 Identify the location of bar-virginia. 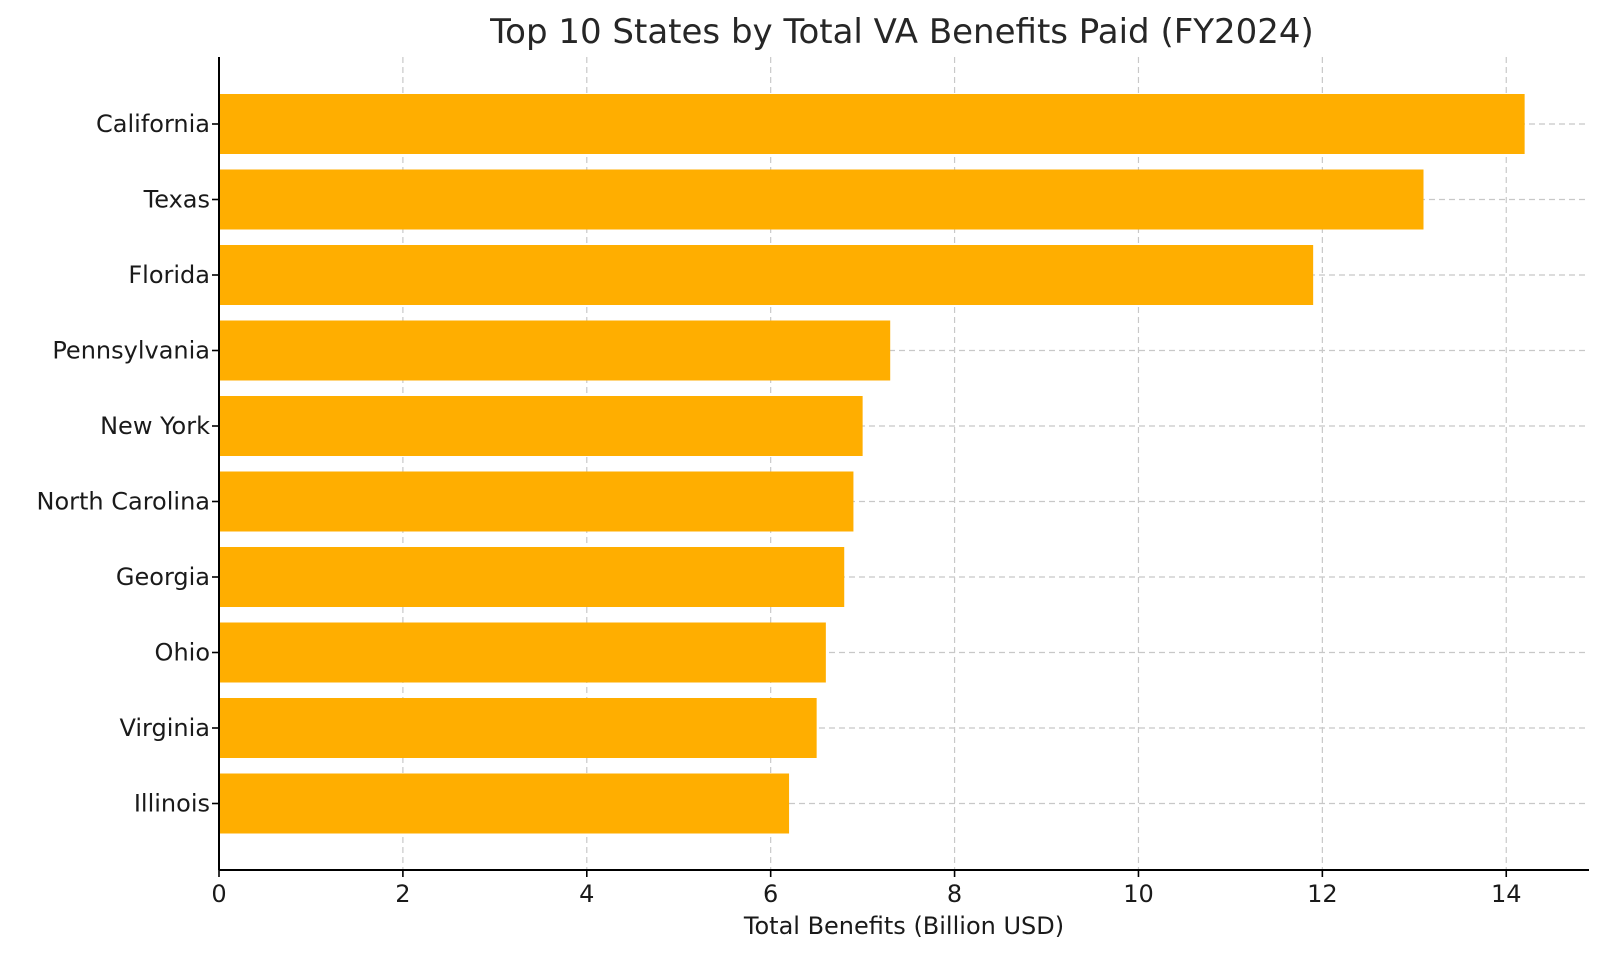
(518, 728).